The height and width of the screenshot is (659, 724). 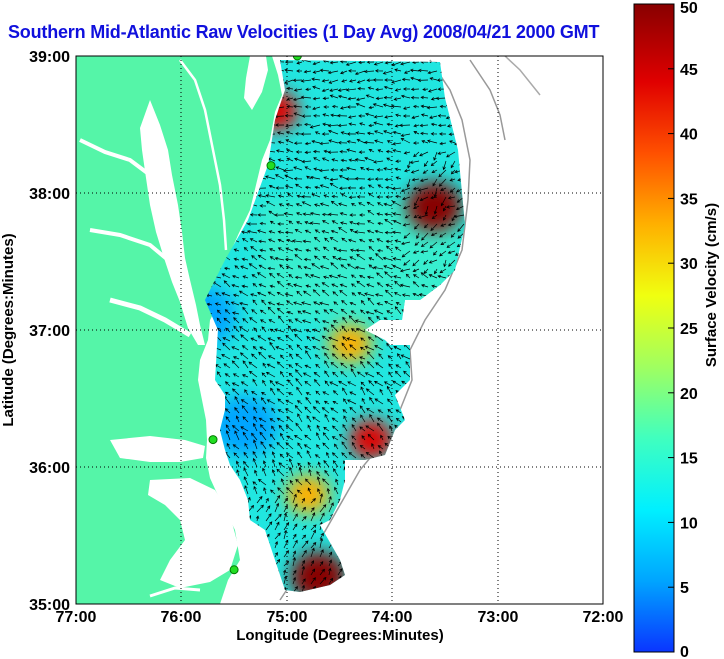 I want to click on colorbar, so click(x=654, y=328).